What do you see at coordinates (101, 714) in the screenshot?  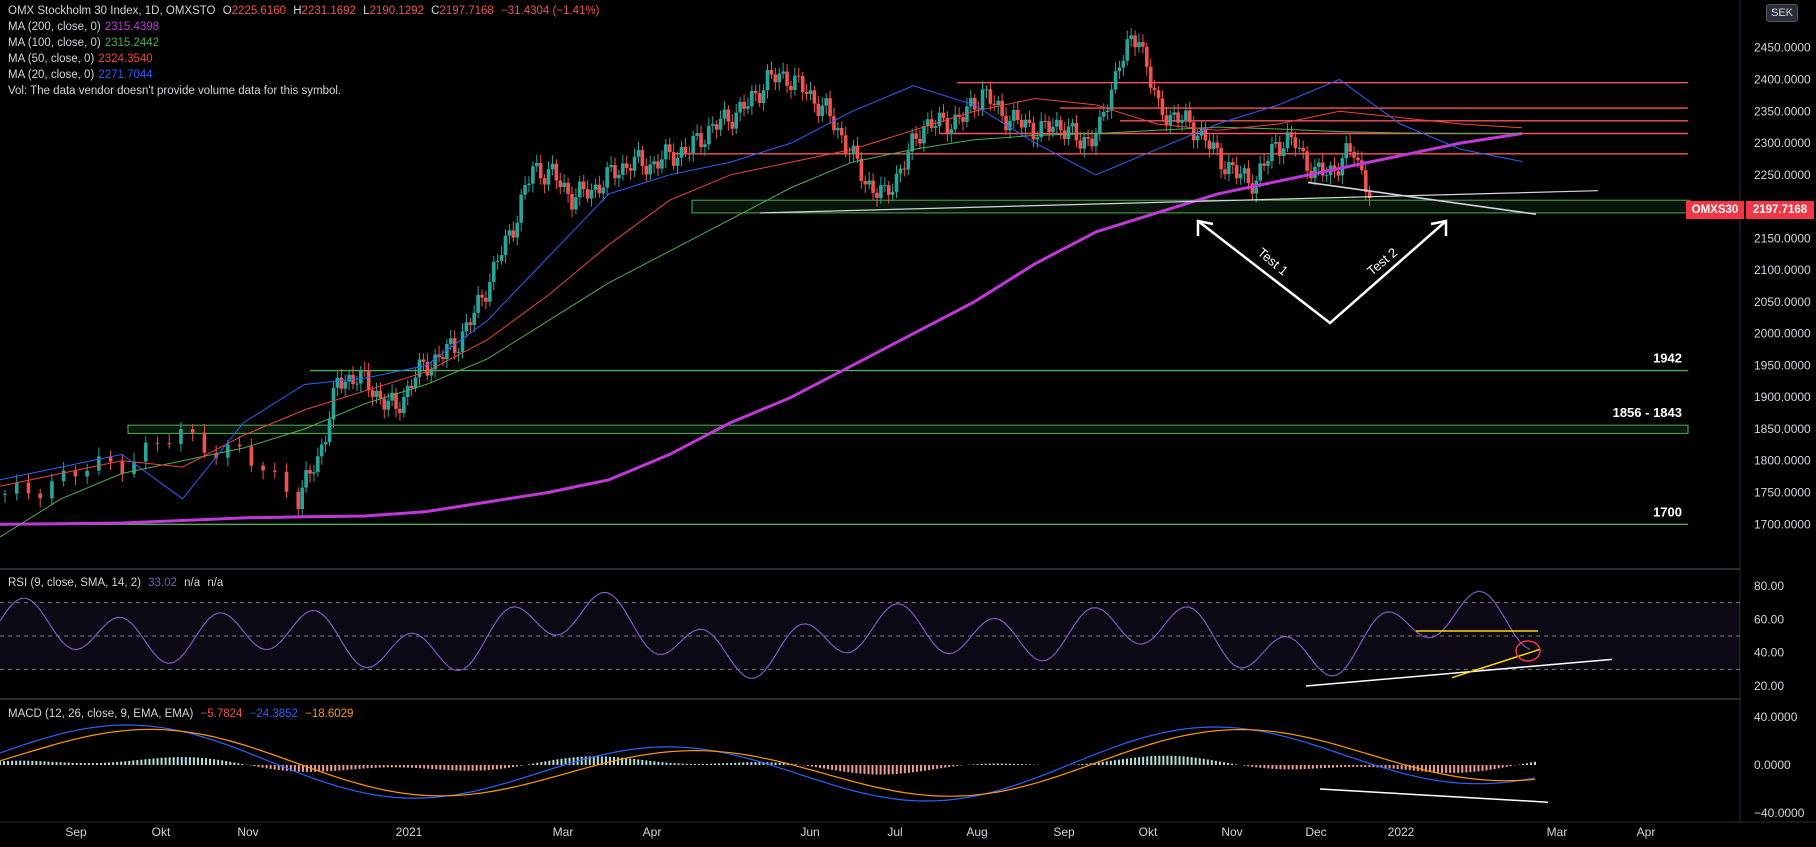 I see `macd-label: MACD (12, 26, close, 9, EMA, EMA)` at bounding box center [101, 714].